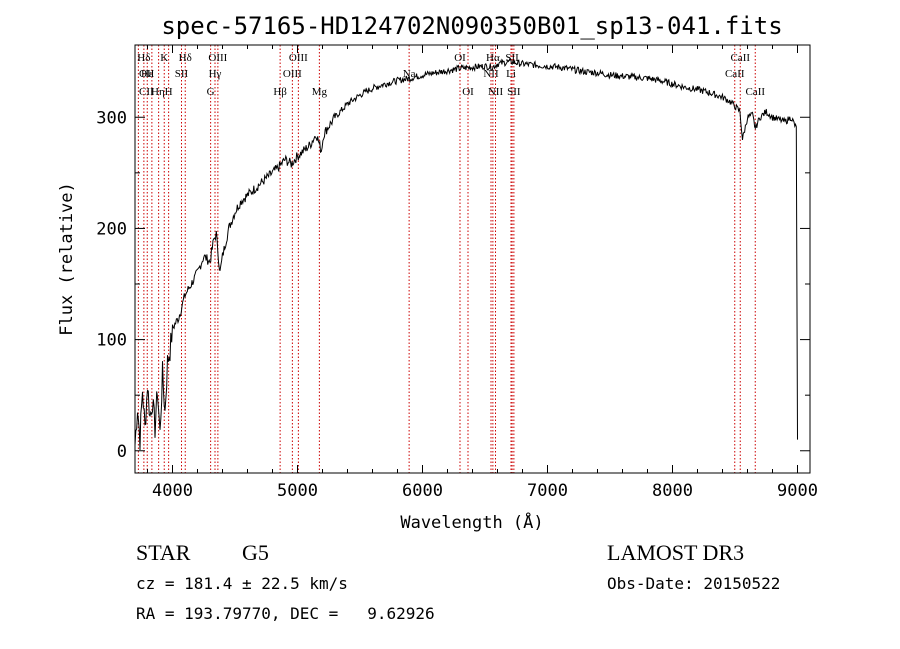 The width and height of the screenshot is (900, 649). What do you see at coordinates (169, 92) in the screenshot?
I see `spectral-line-label: H` at bounding box center [169, 92].